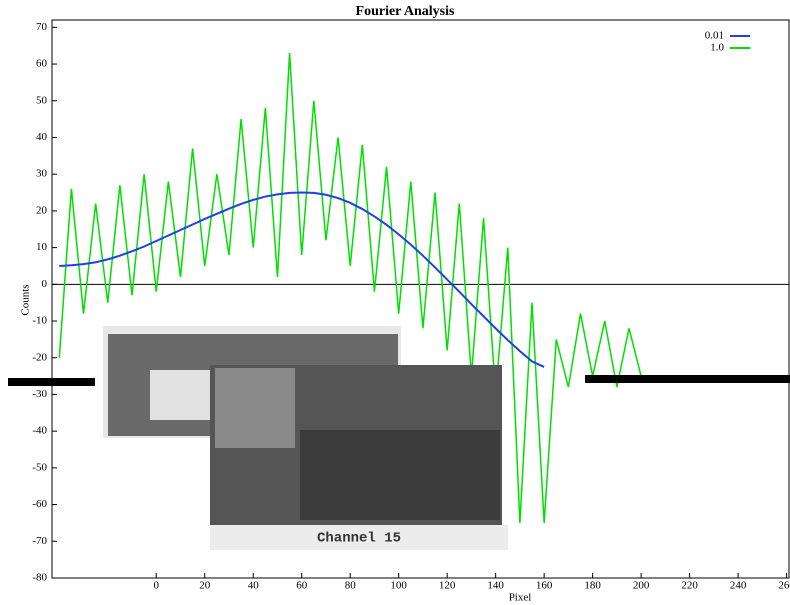 The width and height of the screenshot is (790, 605). What do you see at coordinates (39, 541) in the screenshot?
I see `y-tick-label: -70` at bounding box center [39, 541].